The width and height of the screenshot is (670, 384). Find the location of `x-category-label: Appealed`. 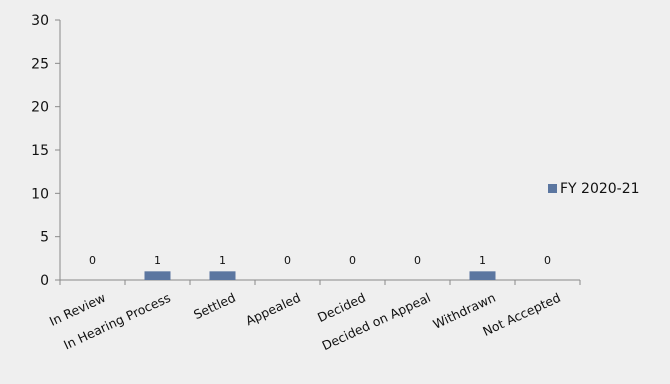

x-category-label: Appealed is located at coordinates (273, 309).